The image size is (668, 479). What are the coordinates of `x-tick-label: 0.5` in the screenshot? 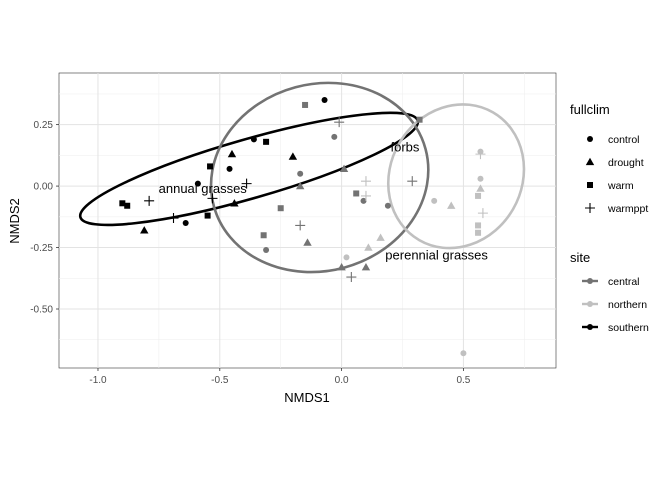 It's located at (463, 380).